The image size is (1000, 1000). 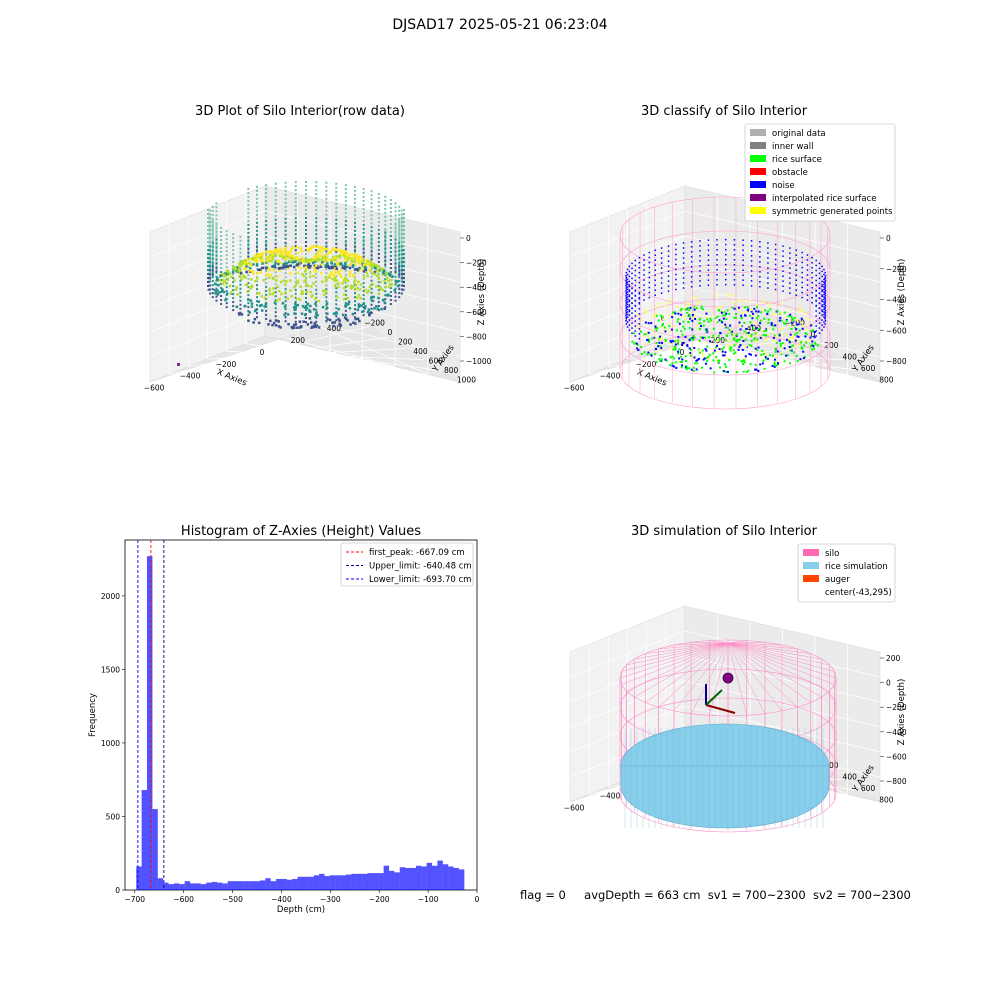 I want to click on panel2-legend-label: interpolated rice surface, so click(x=824, y=199).